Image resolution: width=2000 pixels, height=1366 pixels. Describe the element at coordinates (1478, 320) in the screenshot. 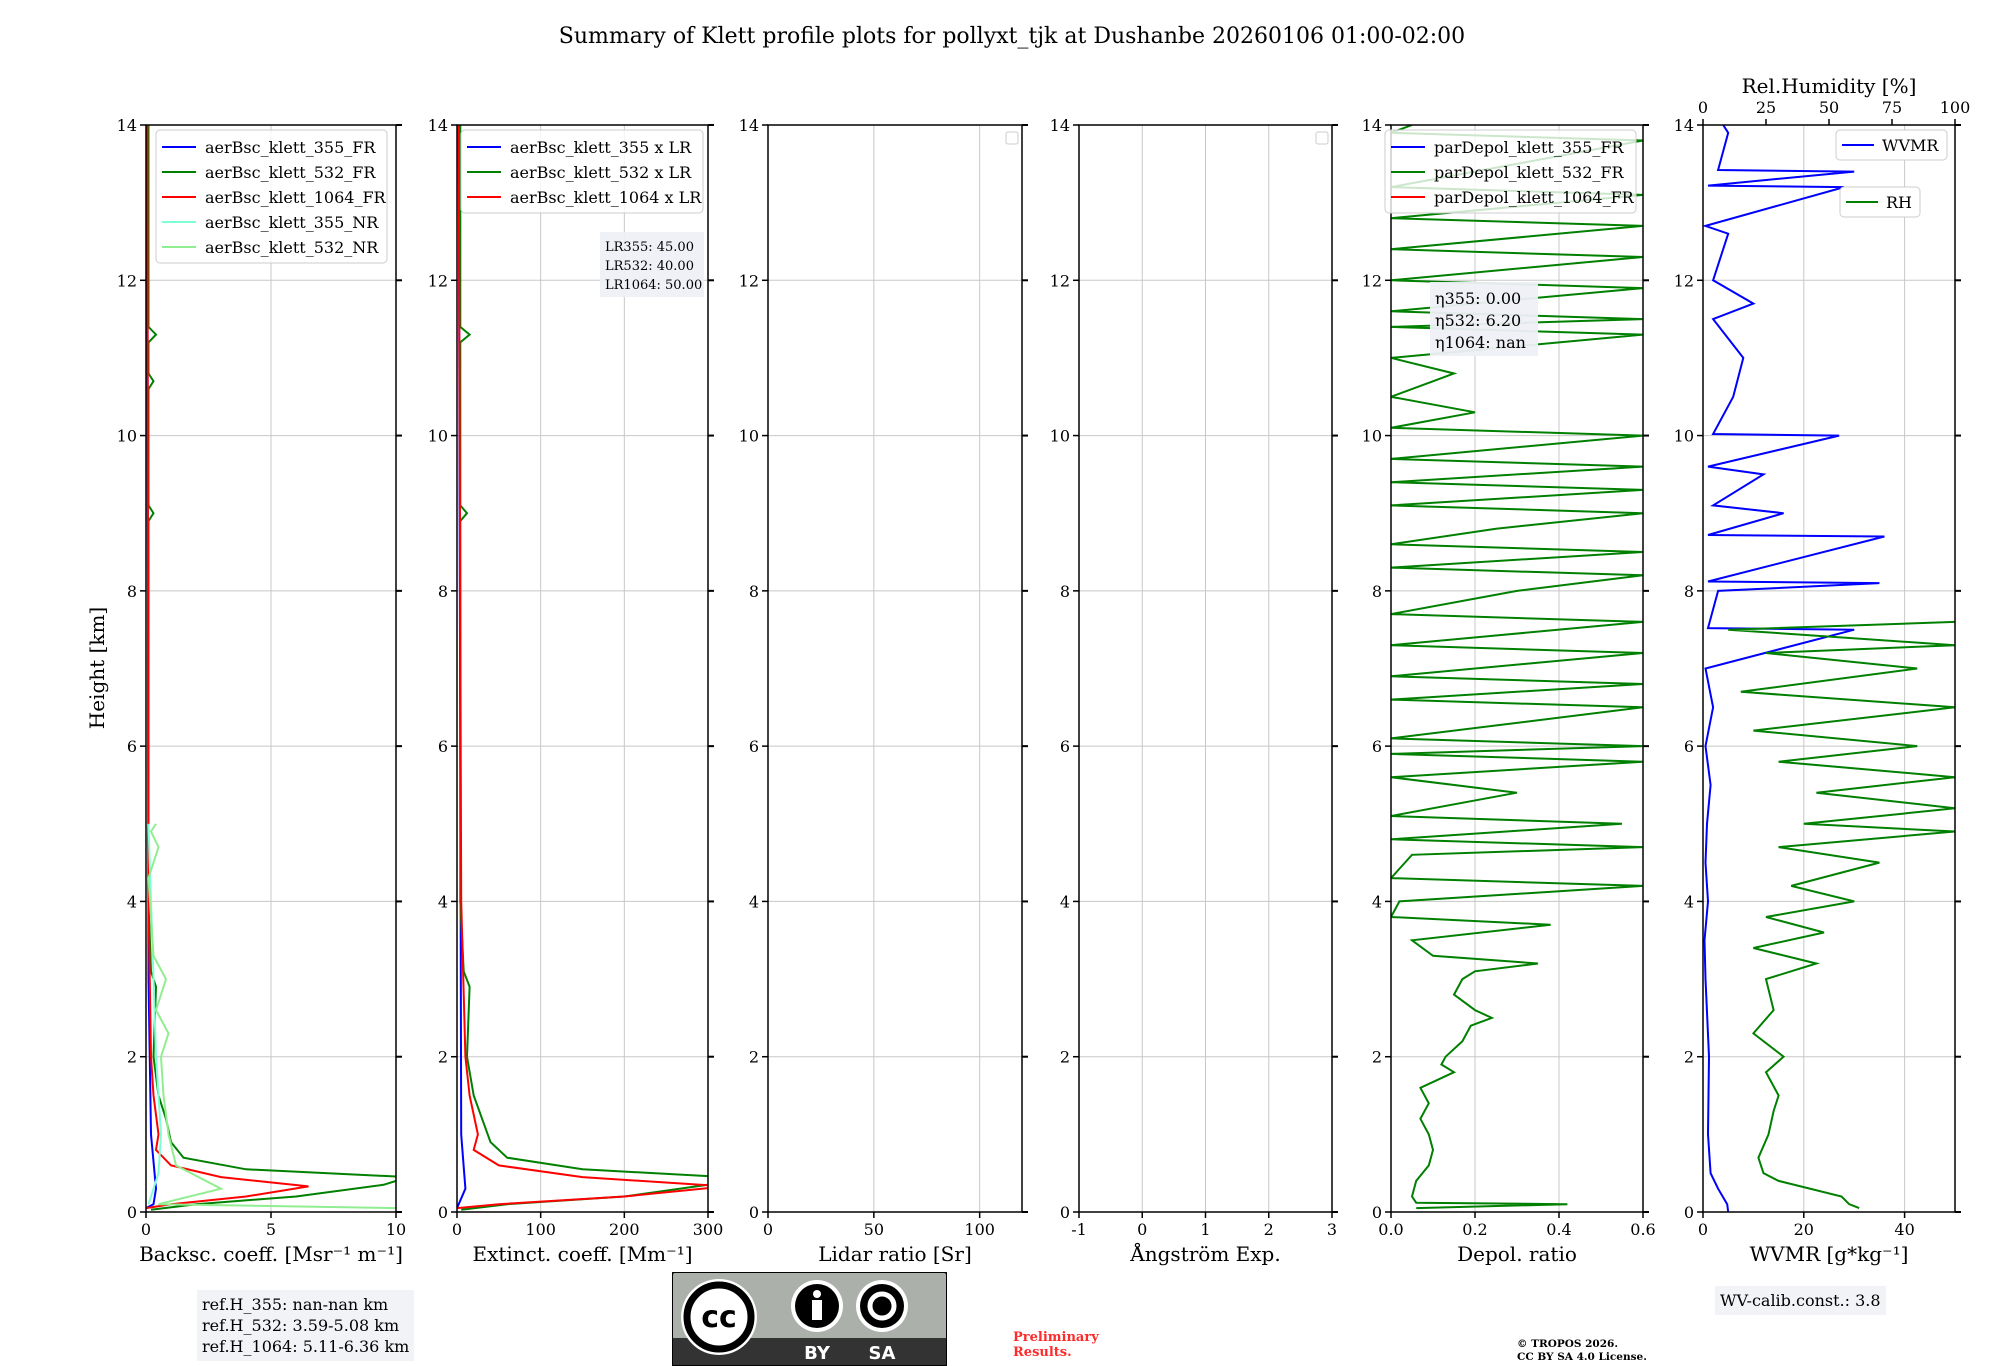

I see `annotation-line: η532: 6.20` at that location.